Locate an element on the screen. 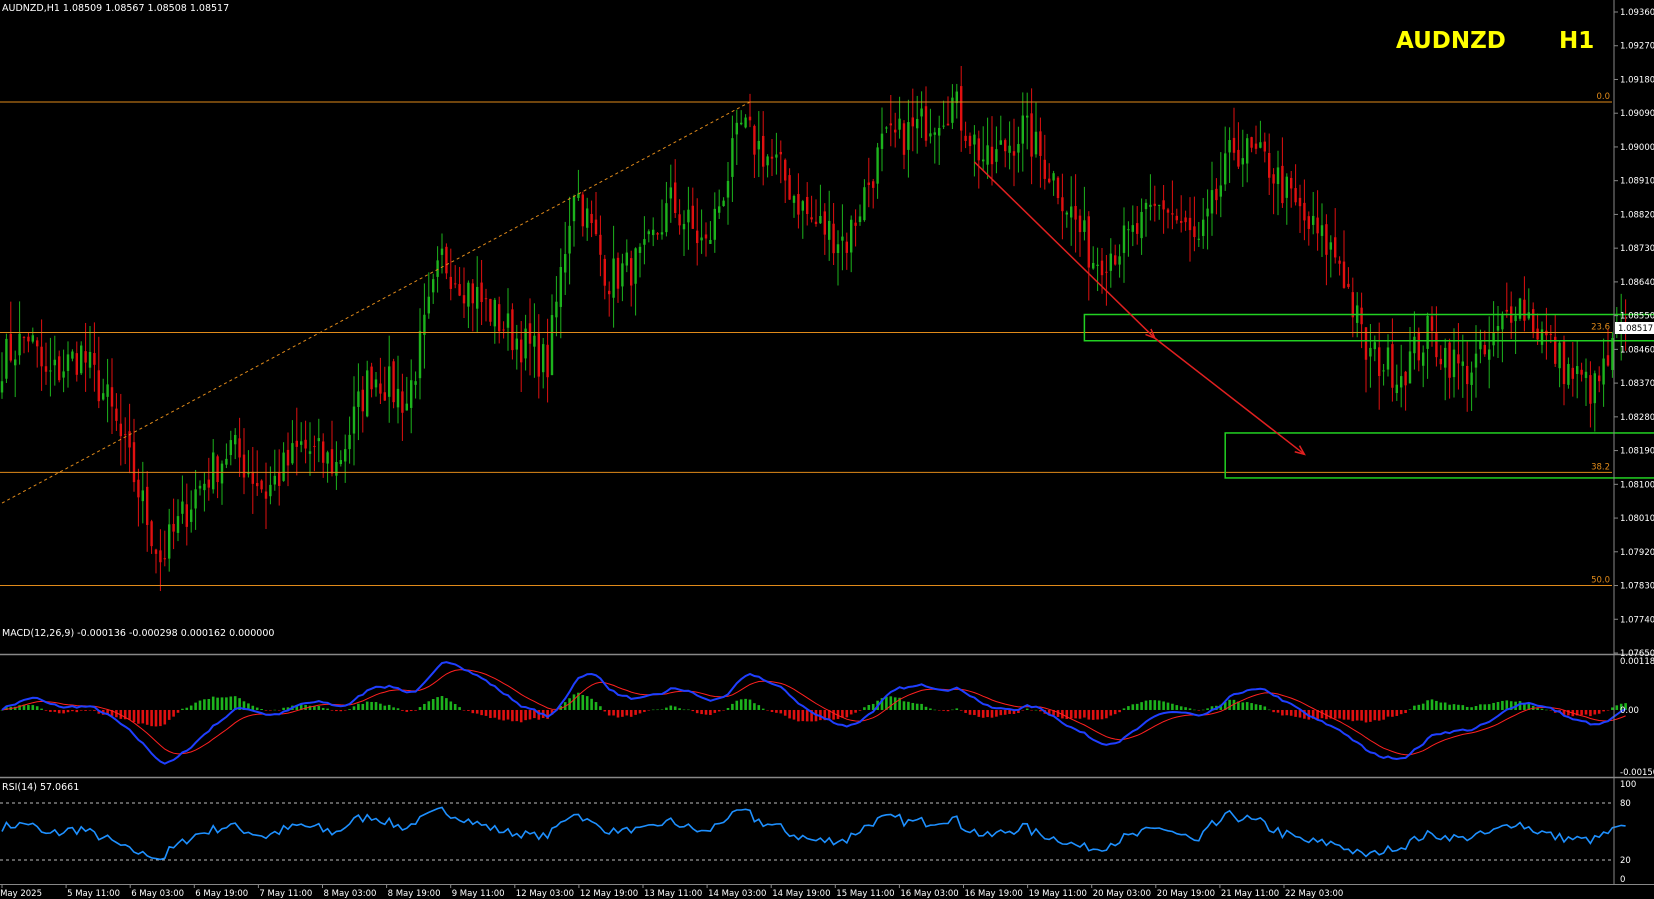  price-tick-label: 1.09090 is located at coordinates (1637, 114).